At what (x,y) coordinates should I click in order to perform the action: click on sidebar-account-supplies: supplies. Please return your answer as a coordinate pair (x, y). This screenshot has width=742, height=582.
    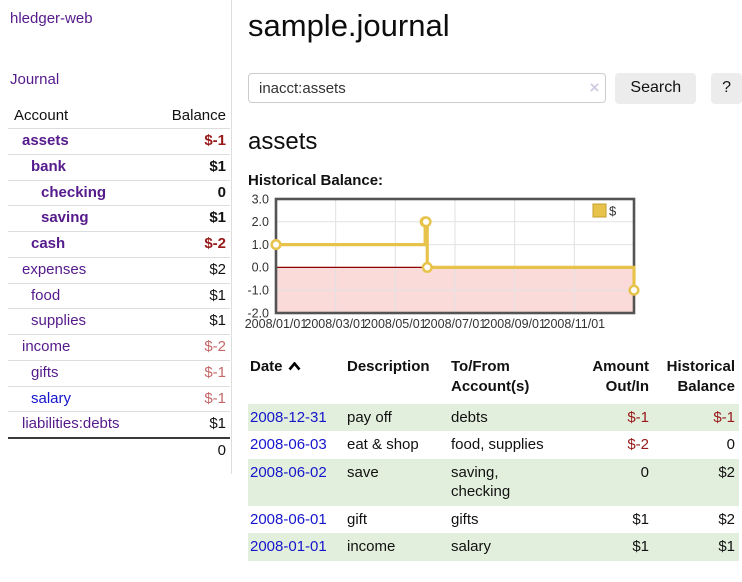
    Looking at the image, I should click on (59, 321).